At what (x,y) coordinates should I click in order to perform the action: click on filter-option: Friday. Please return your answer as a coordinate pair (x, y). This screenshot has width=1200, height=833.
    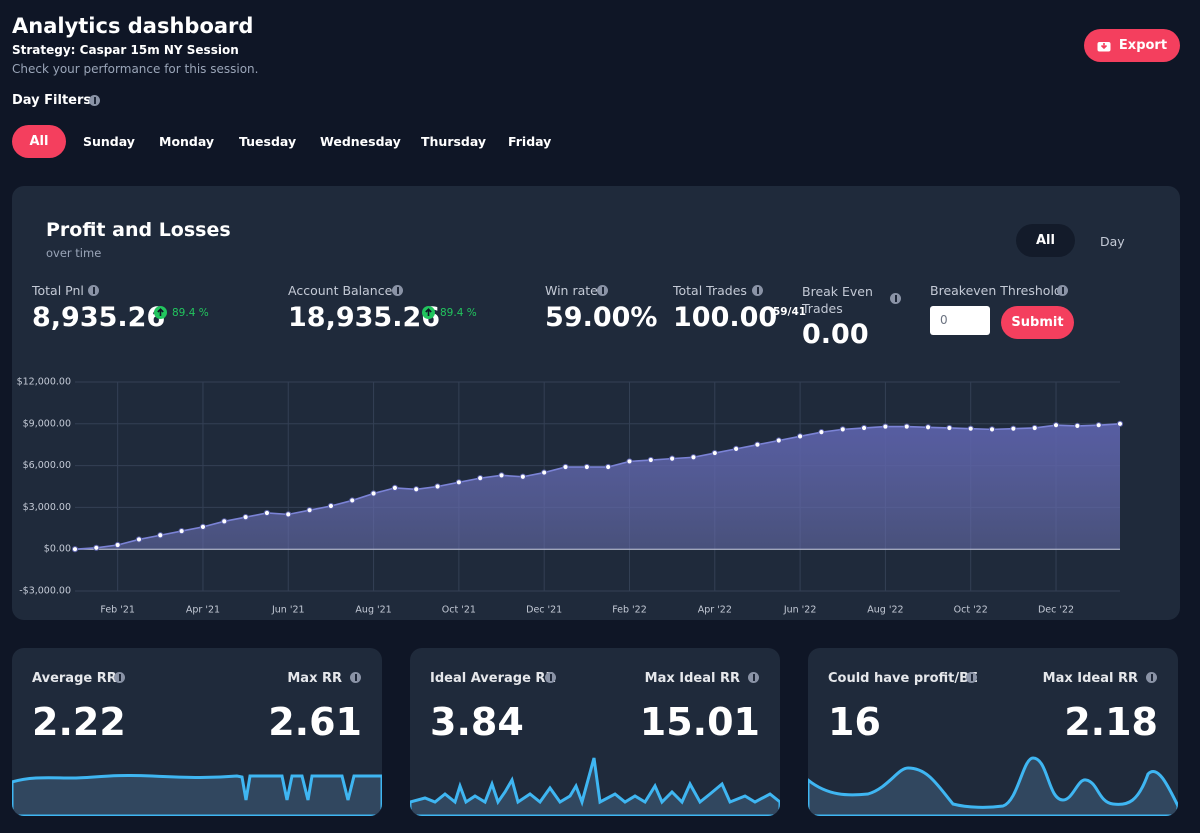
    Looking at the image, I should click on (530, 141).